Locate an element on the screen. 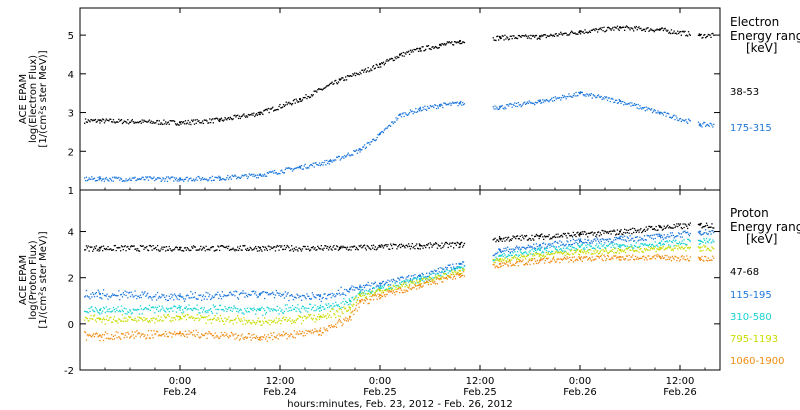  legend-entry-2-0: 47-68 is located at coordinates (744, 272).